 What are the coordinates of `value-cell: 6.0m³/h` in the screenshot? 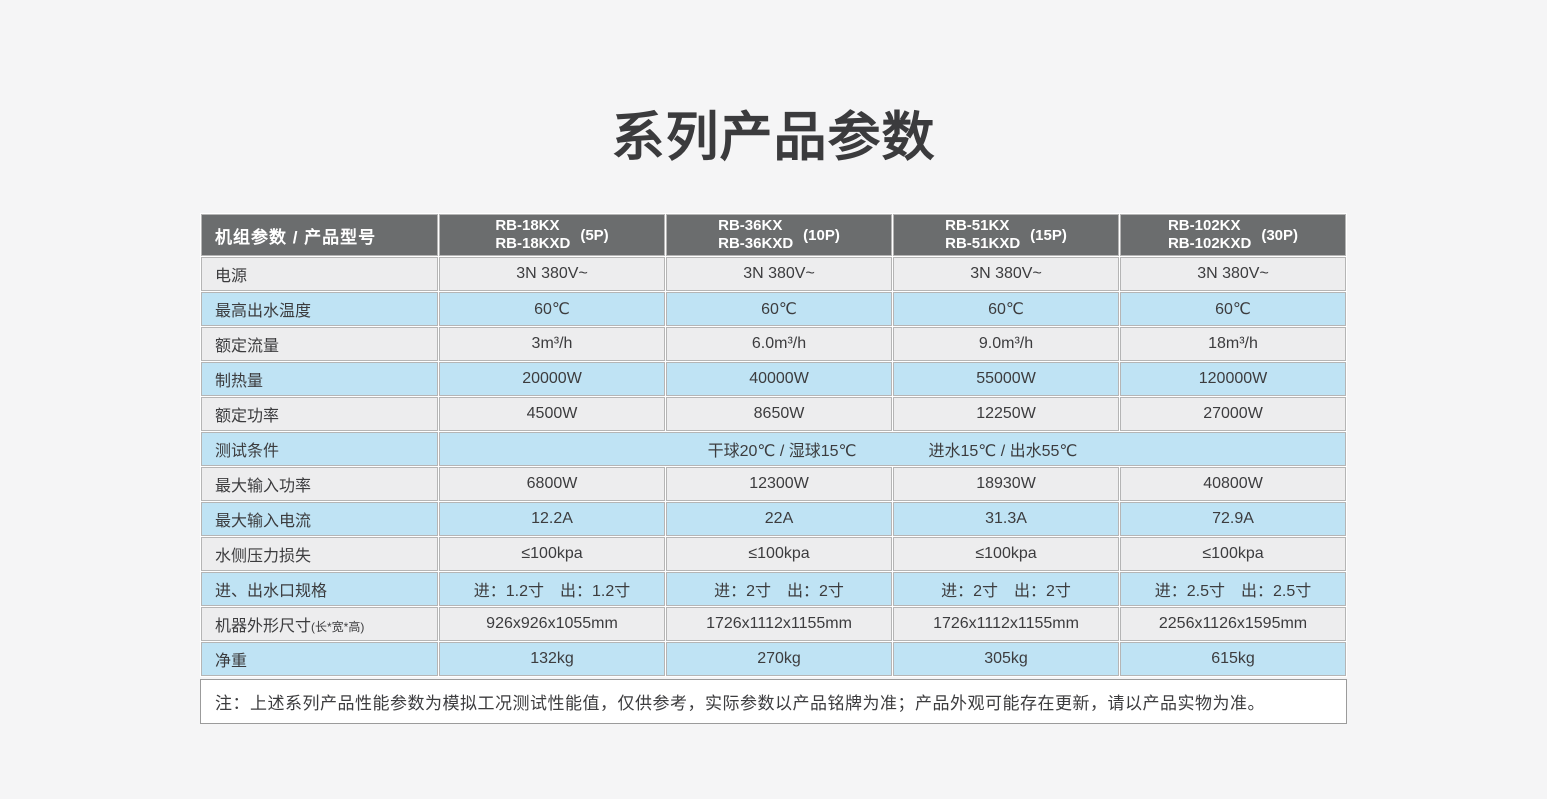 It's located at (779, 344).